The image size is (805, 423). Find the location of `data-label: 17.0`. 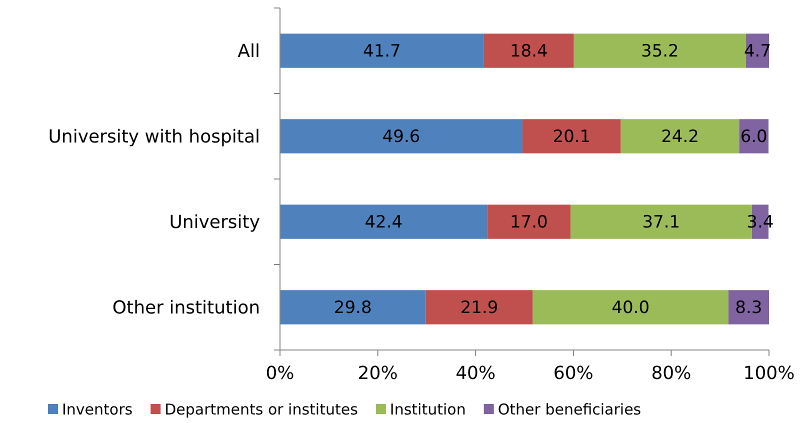

data-label: 17.0 is located at coordinates (529, 222).